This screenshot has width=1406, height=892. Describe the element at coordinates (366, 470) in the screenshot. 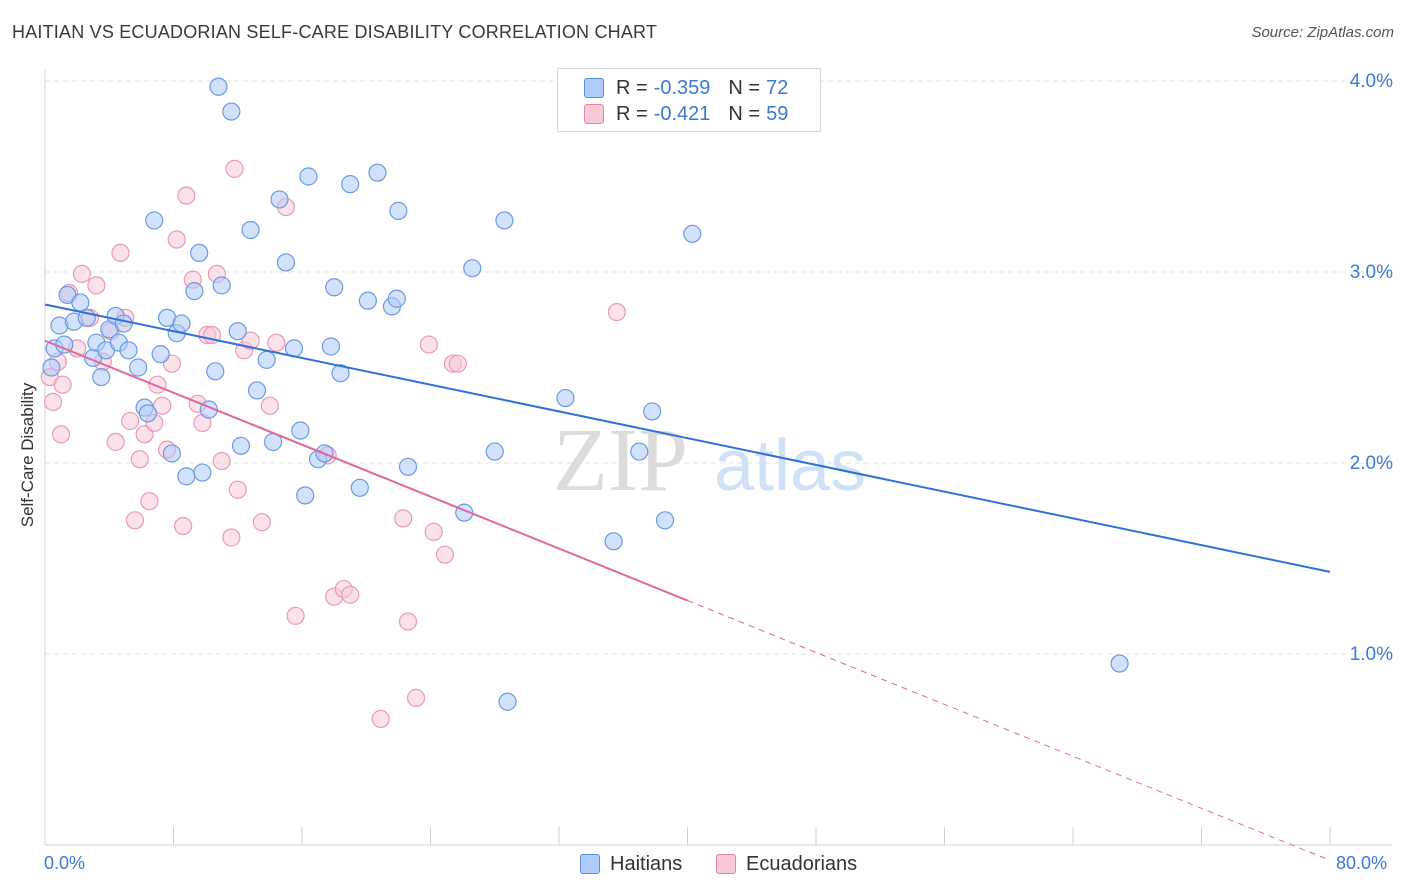

I see `ecuadorian-trendline` at that location.